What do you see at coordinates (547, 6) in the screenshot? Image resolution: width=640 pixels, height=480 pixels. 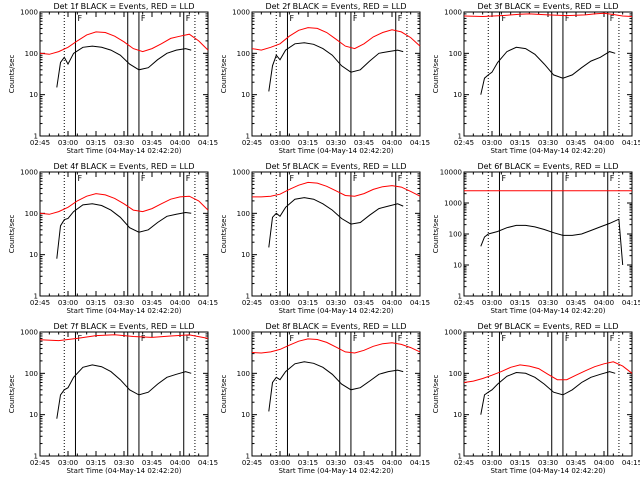 I see `panel-title: Det 3f BLACK = Events, RED = LLD` at bounding box center [547, 6].